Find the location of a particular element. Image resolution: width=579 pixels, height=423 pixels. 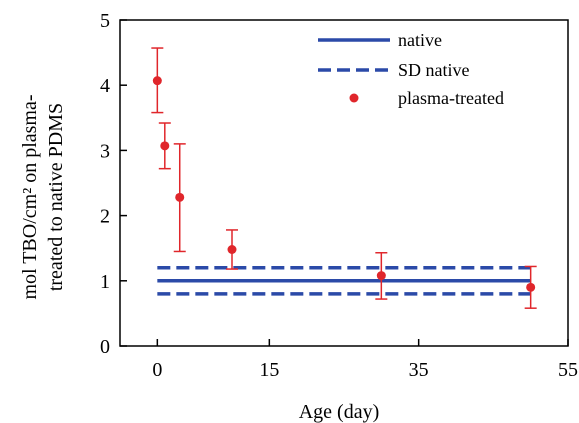

y-axis-label-2: treated to native PDMS is located at coordinates (56, 197).